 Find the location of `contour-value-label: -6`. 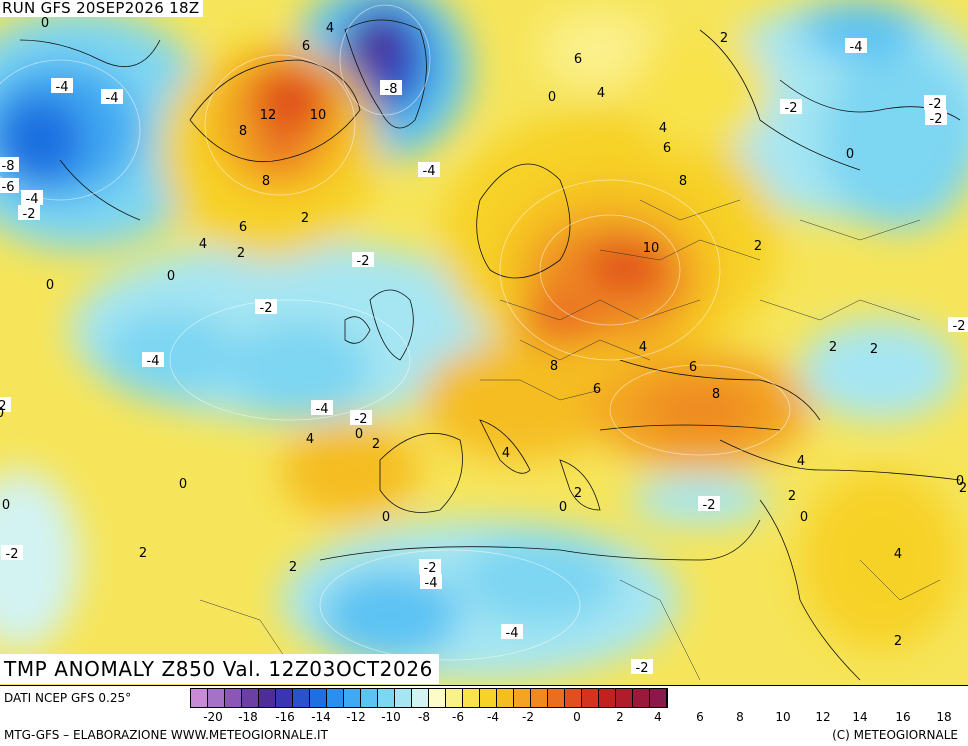

contour-value-label: -6 is located at coordinates (8, 187).